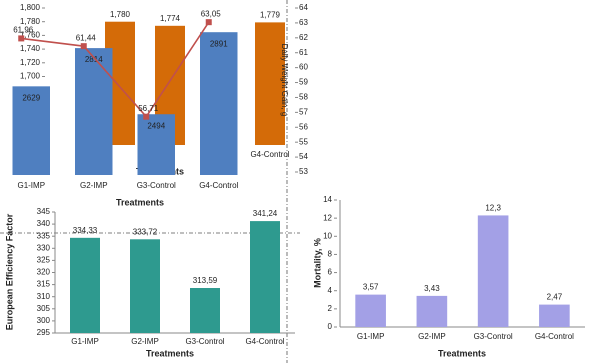 This screenshot has width=600, height=363. What do you see at coordinates (303, 156) in the screenshot?
I see `y2-tick-label: 54` at bounding box center [303, 156].